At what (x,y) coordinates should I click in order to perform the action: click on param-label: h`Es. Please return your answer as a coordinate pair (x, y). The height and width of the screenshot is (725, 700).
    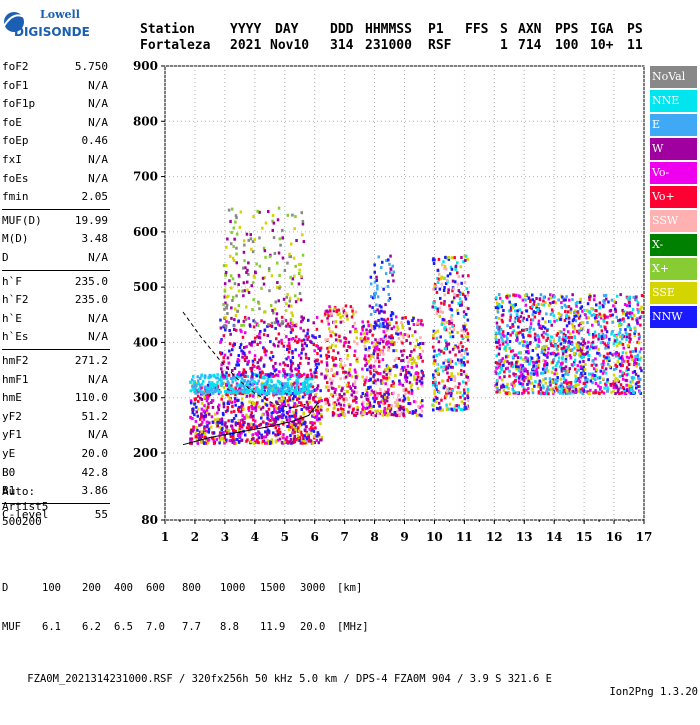
    Looking at the image, I should click on (15, 337).